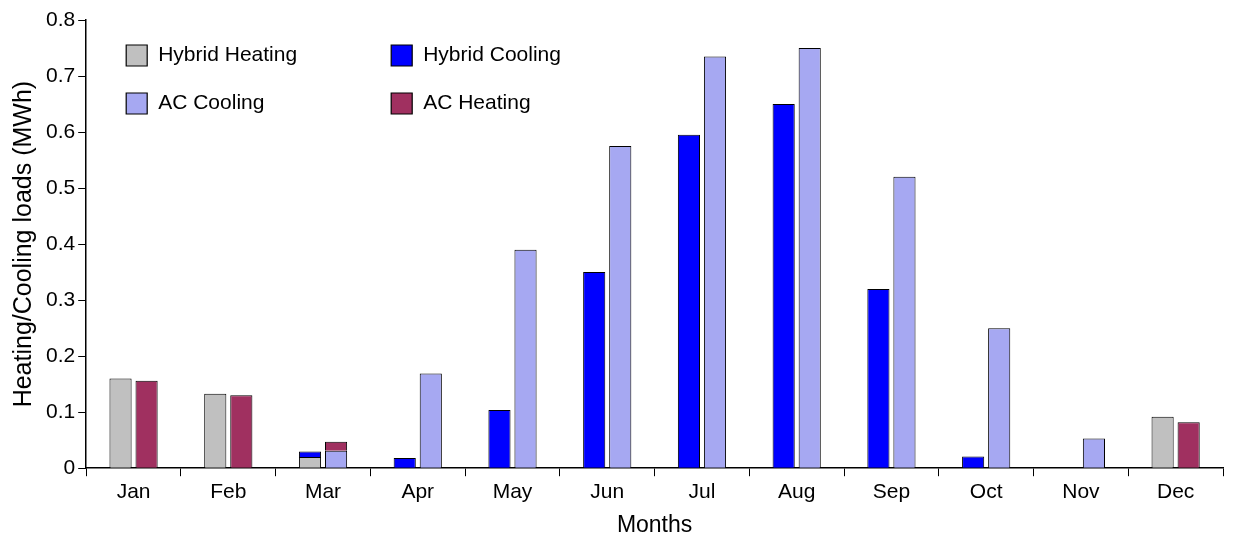 The image size is (1243, 548). I want to click on x-tick-label: Mar, so click(323, 490).